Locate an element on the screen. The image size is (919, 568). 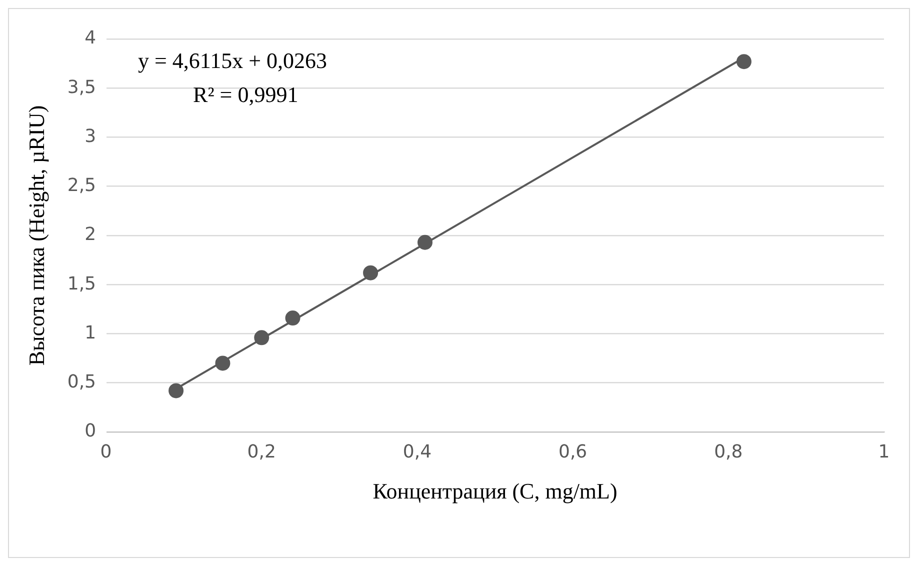
y-tick-label: 1 is located at coordinates (90, 333).